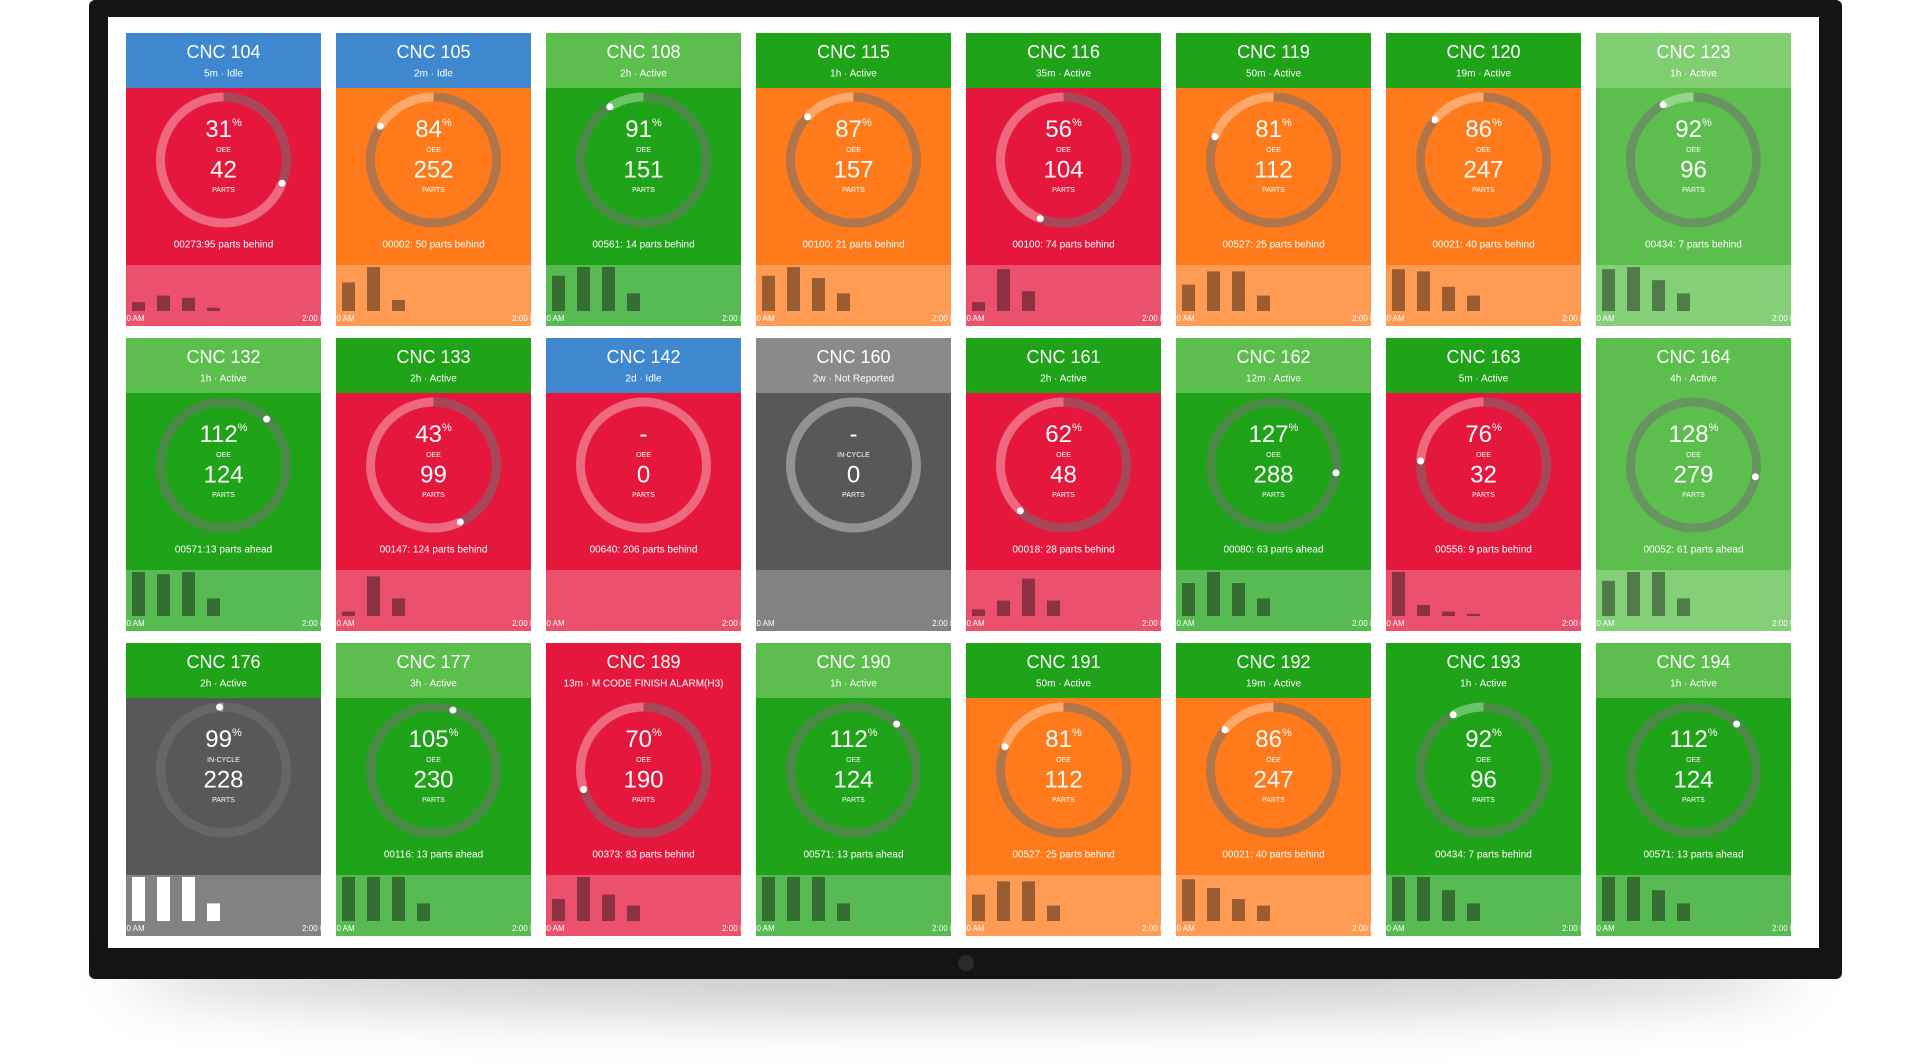 This screenshot has height=1064, width=1920. Describe the element at coordinates (433, 169) in the screenshot. I see `parts-count: 252` at that location.